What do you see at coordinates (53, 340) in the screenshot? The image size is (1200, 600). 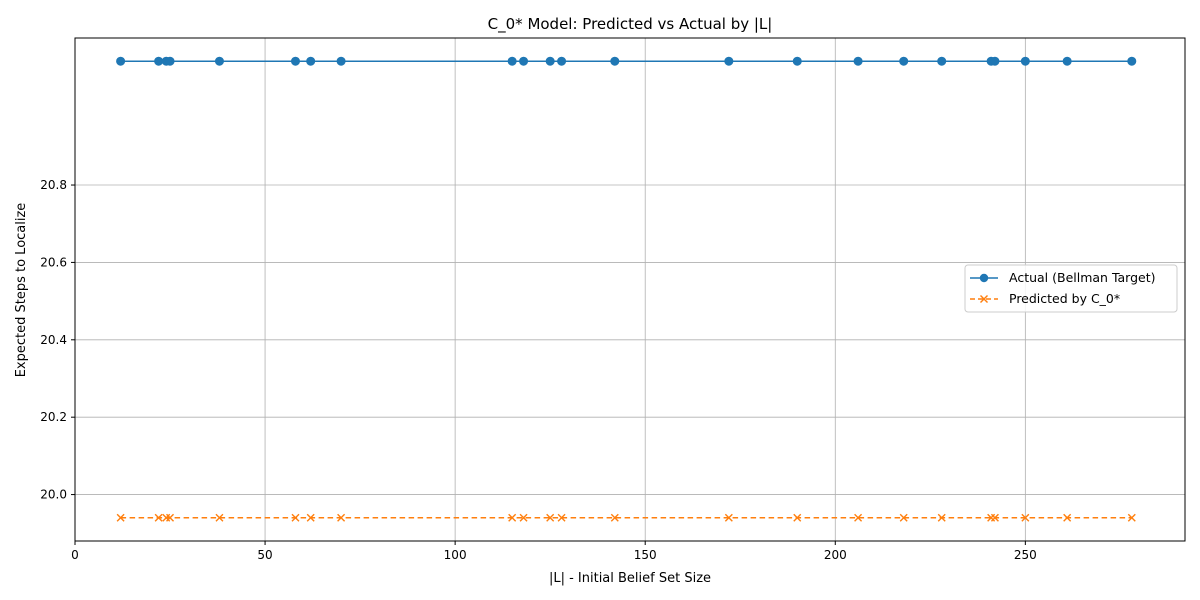 I see `y-tick-label: 20.4` at bounding box center [53, 340].